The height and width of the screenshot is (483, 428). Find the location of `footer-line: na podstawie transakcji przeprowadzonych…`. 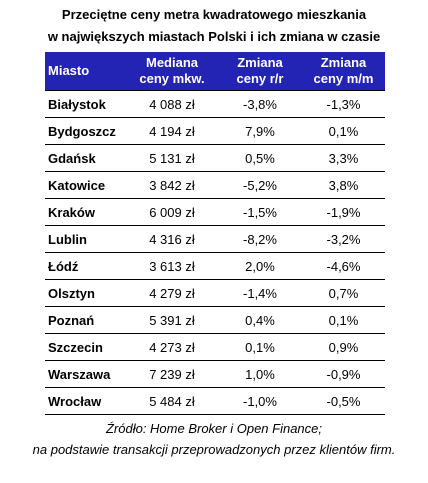

footer-line: na podstawie transakcji przeprowadzonych… is located at coordinates (214, 449).